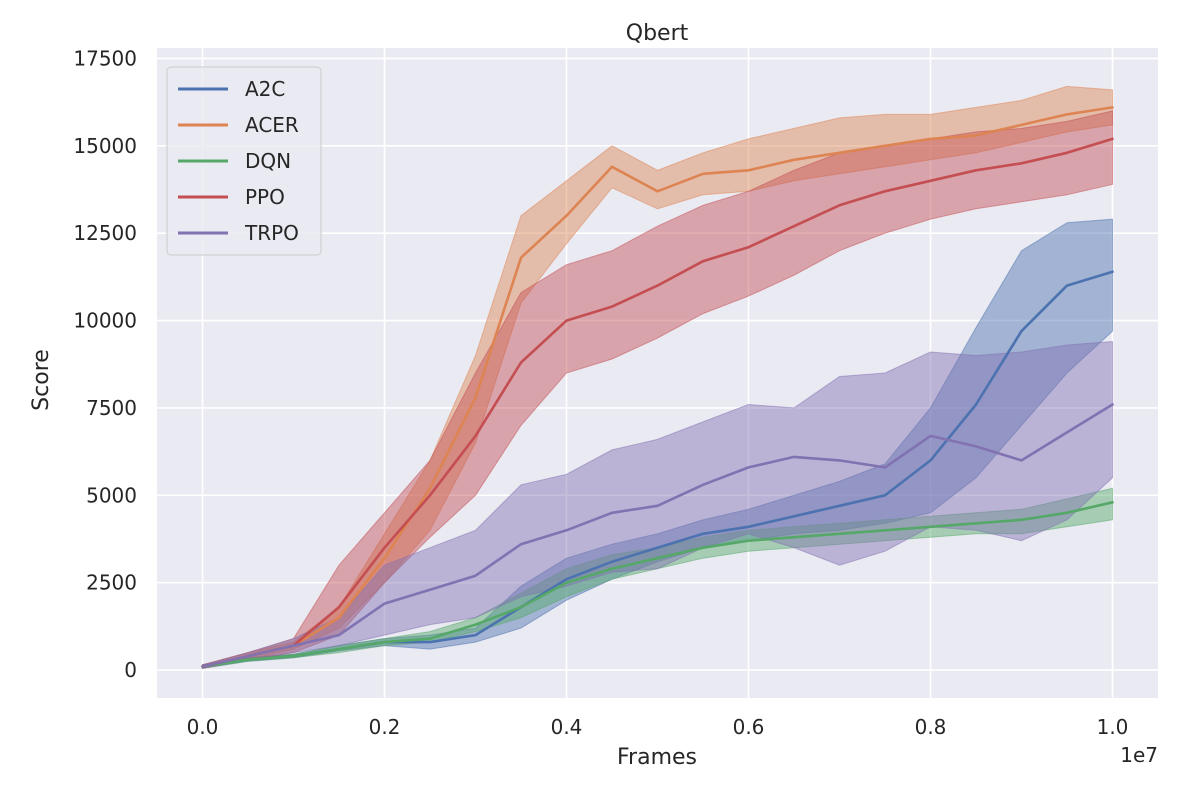 The height and width of the screenshot is (800, 1200). What do you see at coordinates (105, 233) in the screenshot?
I see `y-tick-label: 12500` at bounding box center [105, 233].